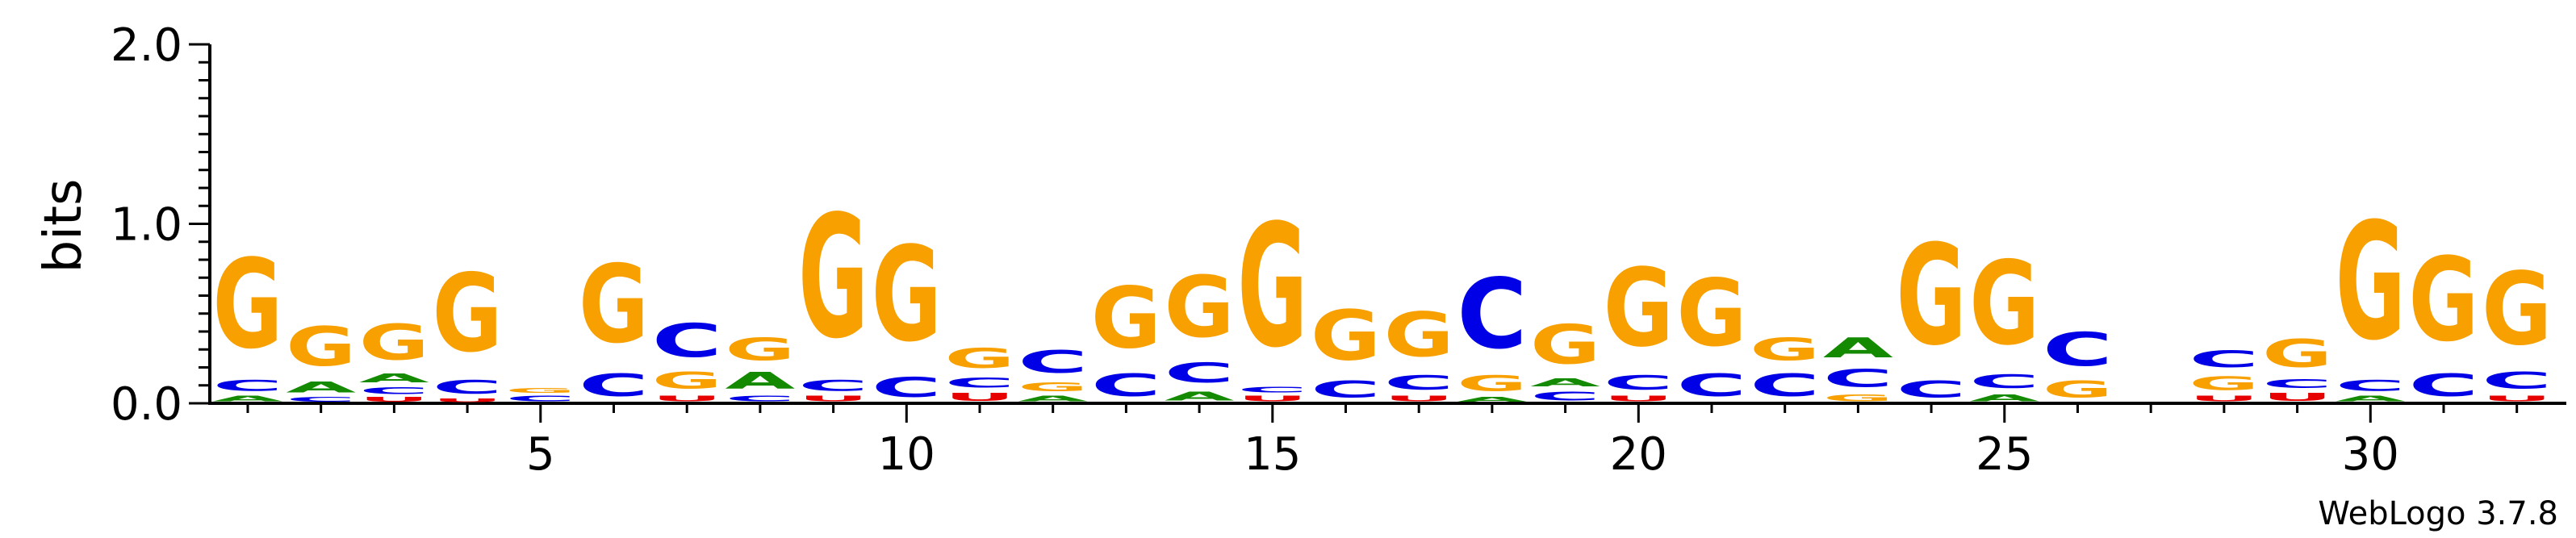 Image resolution: width=2576 pixels, height=538 pixels. Describe the element at coordinates (1638, 455) in the screenshot. I see `x-tick-label: 20` at that location.